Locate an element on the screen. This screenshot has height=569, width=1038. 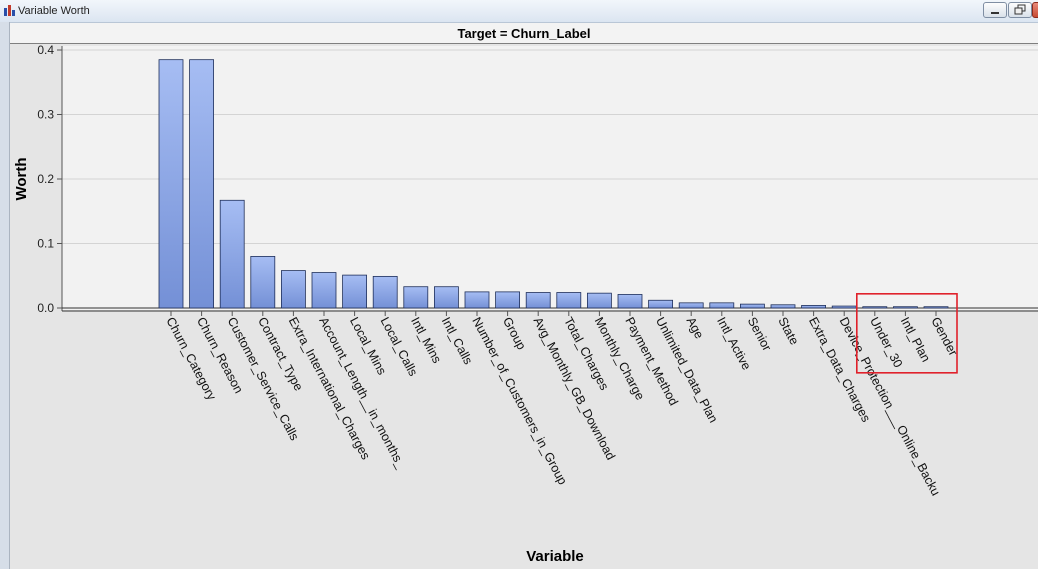
x-tick-label: Age is located at coordinates (695, 328).